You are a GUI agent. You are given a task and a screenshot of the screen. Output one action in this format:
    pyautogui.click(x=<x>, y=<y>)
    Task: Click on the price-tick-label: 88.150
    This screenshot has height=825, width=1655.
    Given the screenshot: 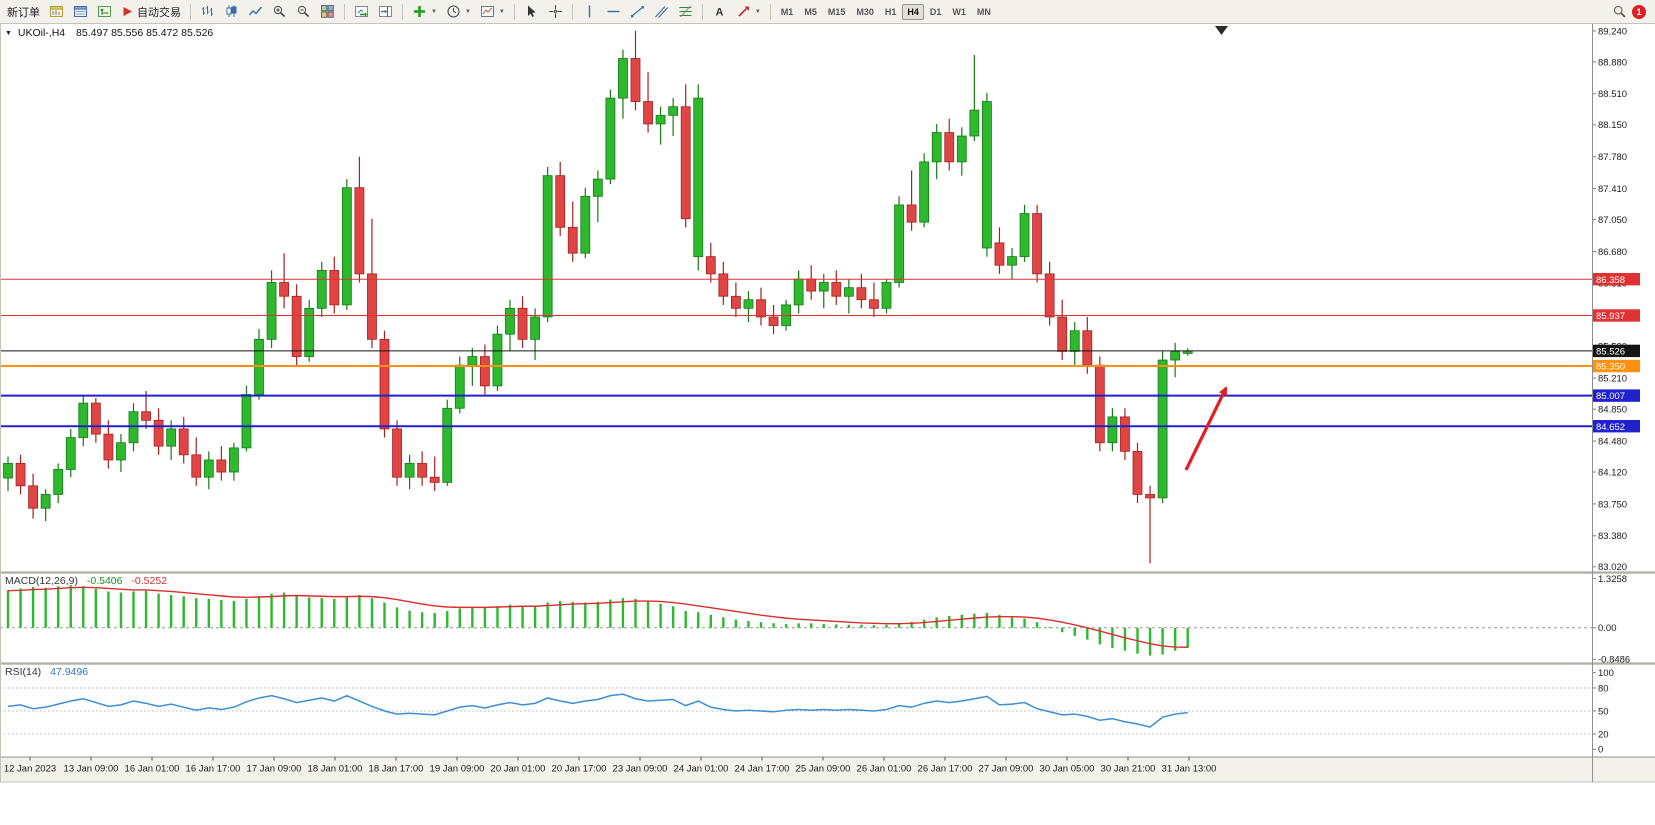 What is the action you would take?
    pyautogui.click(x=1612, y=125)
    